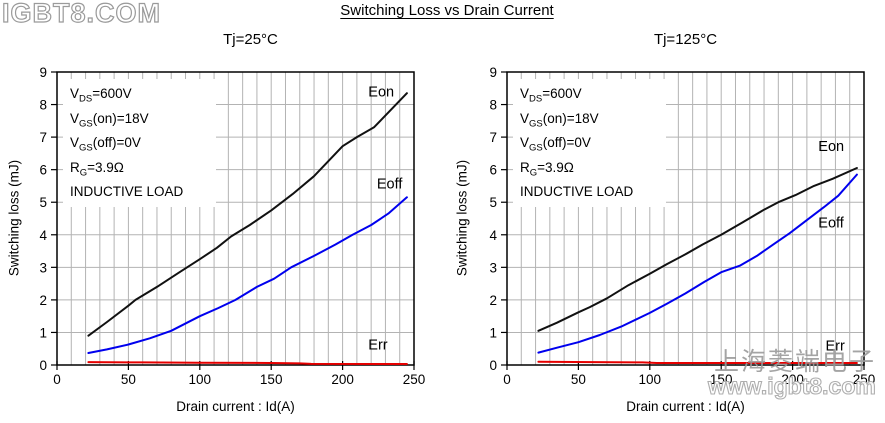 The height and width of the screenshot is (423, 885). Describe the element at coordinates (447, 10) in the screenshot. I see `page-title: Switching Loss vs Drain Current` at that location.